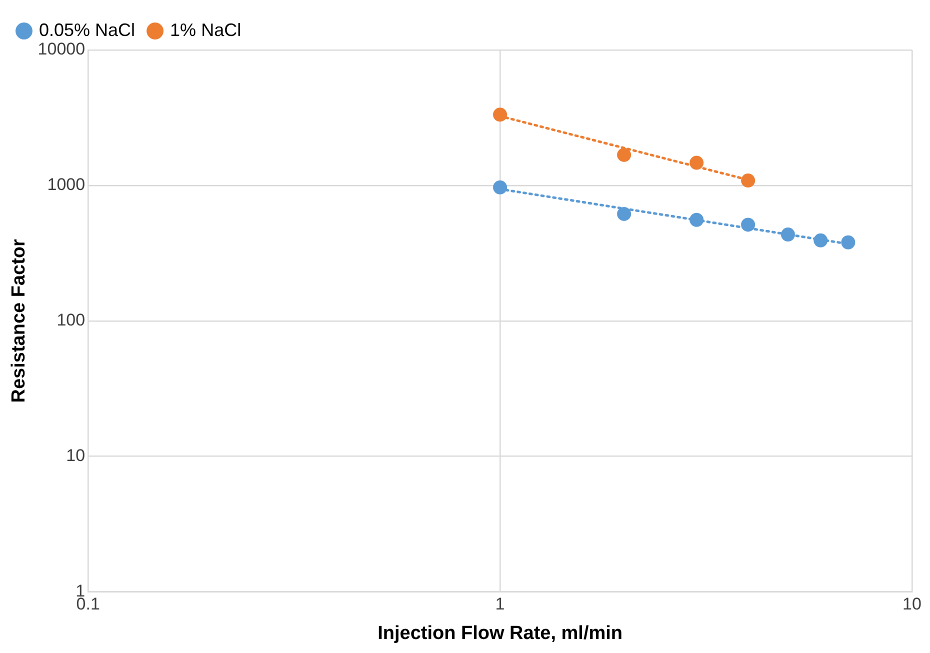  Describe the element at coordinates (912, 604) in the screenshot. I see `x-tick-label: 10` at that location.